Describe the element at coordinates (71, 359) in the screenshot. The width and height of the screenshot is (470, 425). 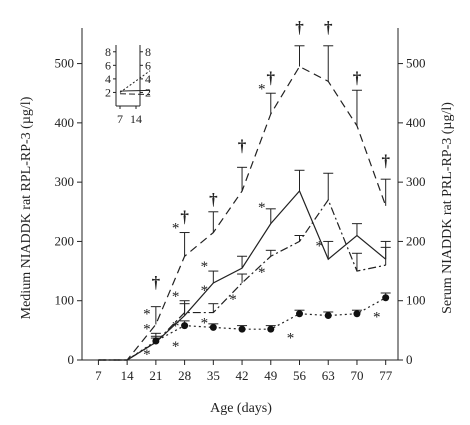
I see `y-tick-label-left: 0` at that location.